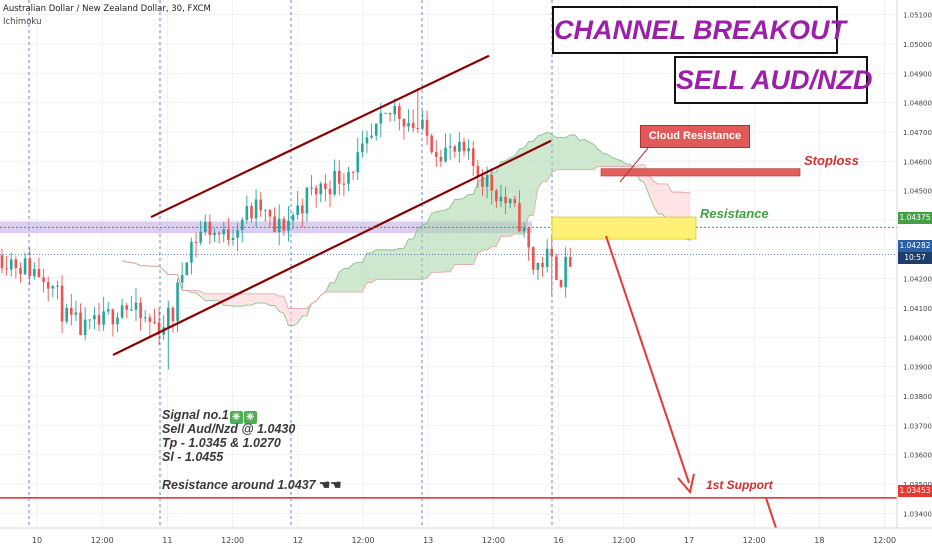  Describe the element at coordinates (193, 457) in the screenshot. I see `signal-line-4: Sl - 1.0455` at that location.